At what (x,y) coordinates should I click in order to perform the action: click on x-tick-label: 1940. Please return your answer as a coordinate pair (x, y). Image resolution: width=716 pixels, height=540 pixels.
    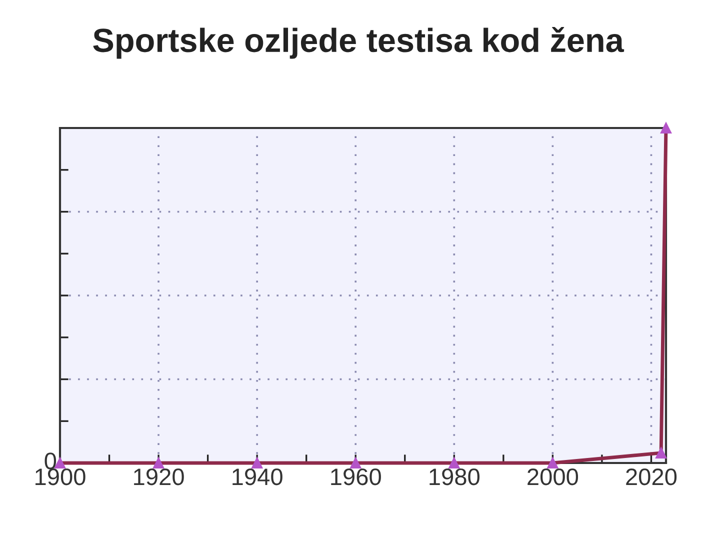
    Looking at the image, I should click on (257, 477).